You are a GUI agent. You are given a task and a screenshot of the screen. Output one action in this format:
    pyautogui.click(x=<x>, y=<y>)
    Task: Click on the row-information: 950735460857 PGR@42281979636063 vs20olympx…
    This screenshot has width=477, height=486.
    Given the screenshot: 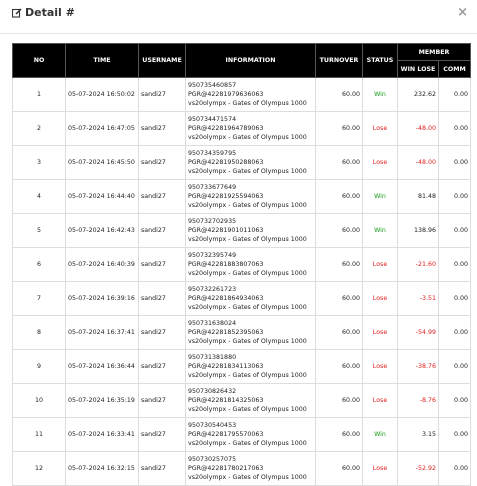 What is the action you would take?
    pyautogui.click(x=250, y=94)
    